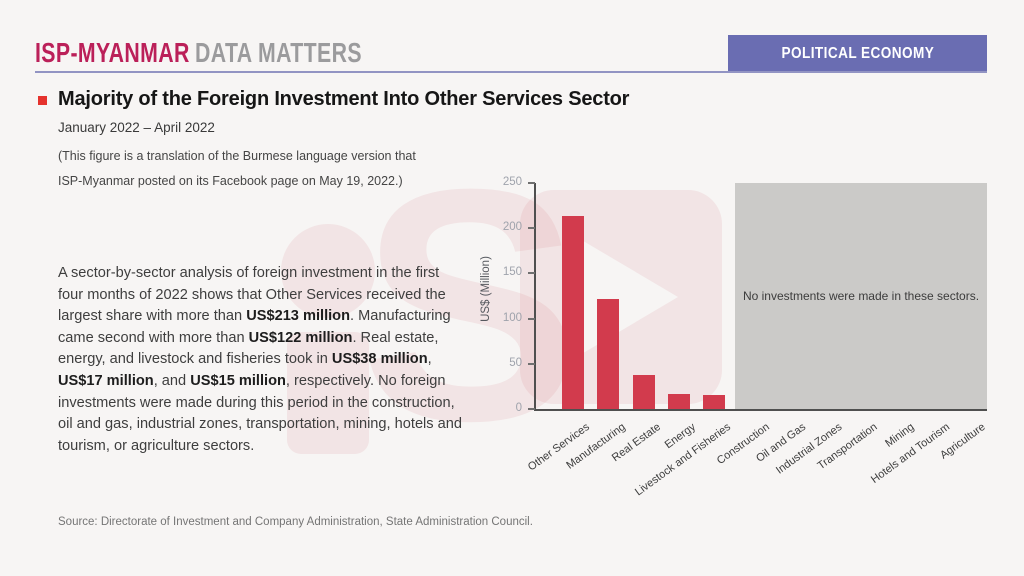 This screenshot has width=1024, height=576. I want to click on paragraph-text: , and, so click(172, 380).